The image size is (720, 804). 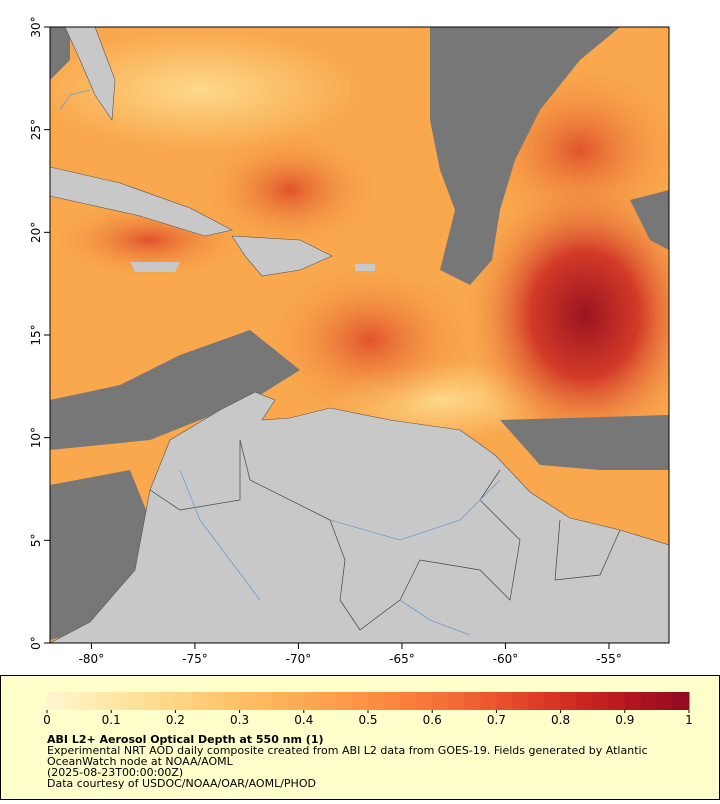 I want to click on x-tick-label: -65°, so click(x=402, y=659).